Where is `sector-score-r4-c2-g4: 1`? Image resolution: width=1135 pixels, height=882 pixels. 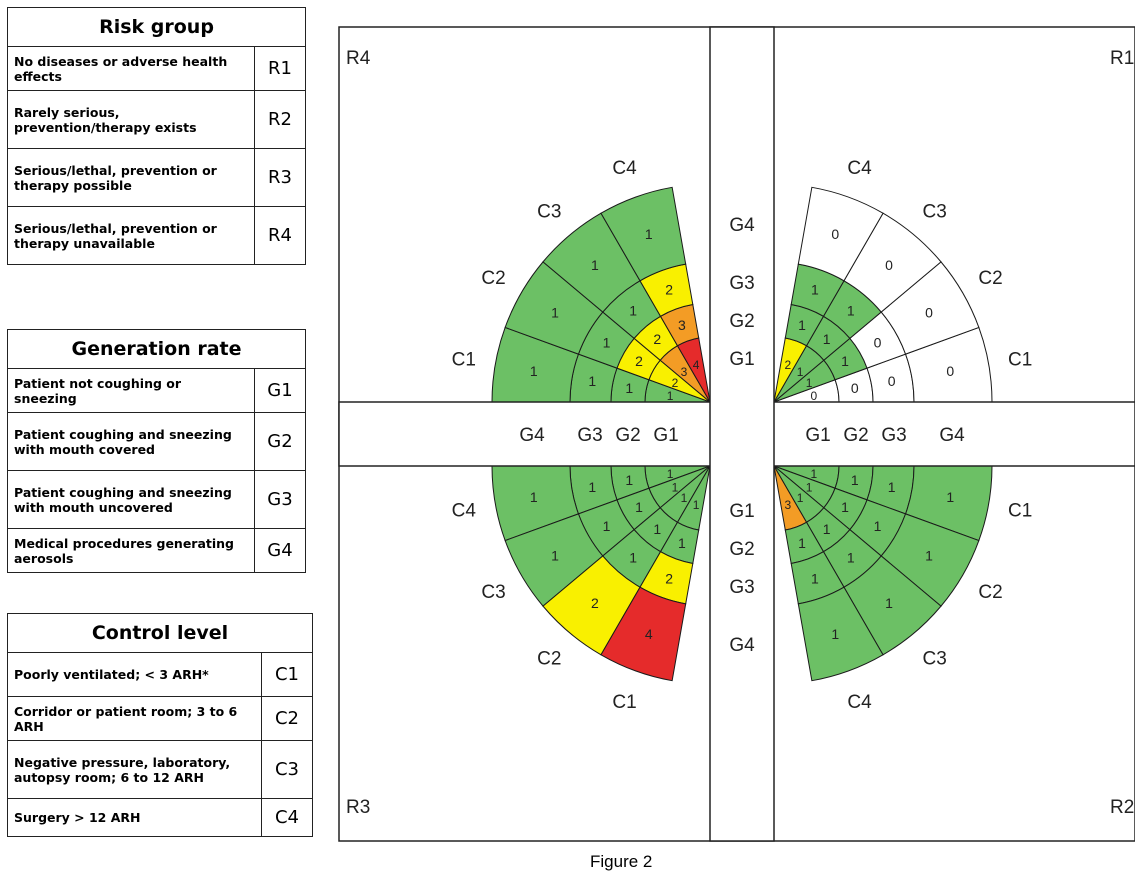 sector-score-r4-c2-g4: 1 is located at coordinates (555, 313).